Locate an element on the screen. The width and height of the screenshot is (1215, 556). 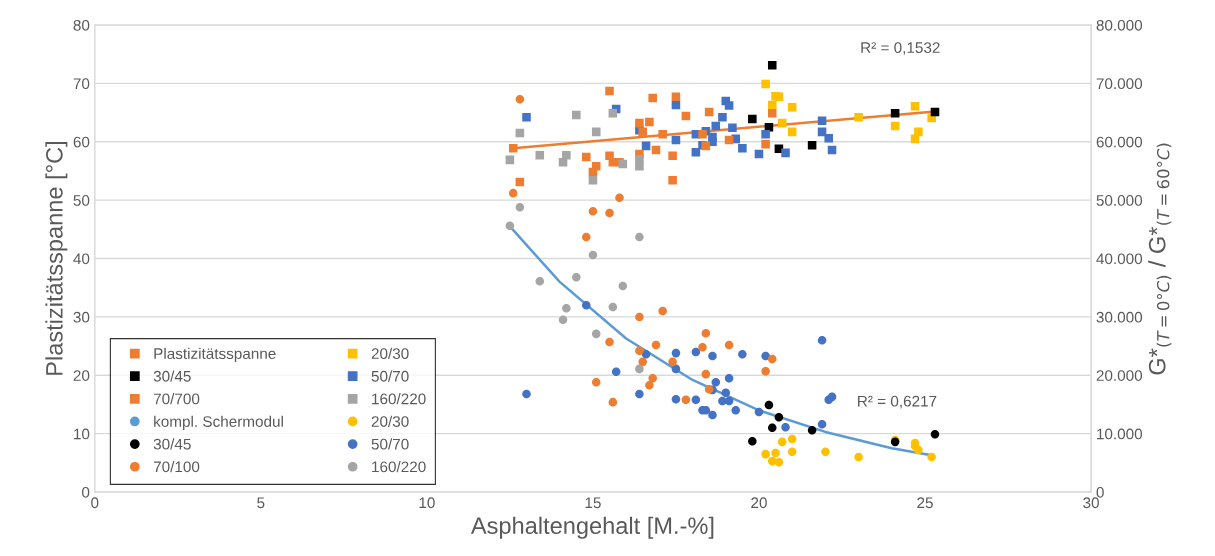
y2-tick-label: 80.000 is located at coordinates (1119, 25).